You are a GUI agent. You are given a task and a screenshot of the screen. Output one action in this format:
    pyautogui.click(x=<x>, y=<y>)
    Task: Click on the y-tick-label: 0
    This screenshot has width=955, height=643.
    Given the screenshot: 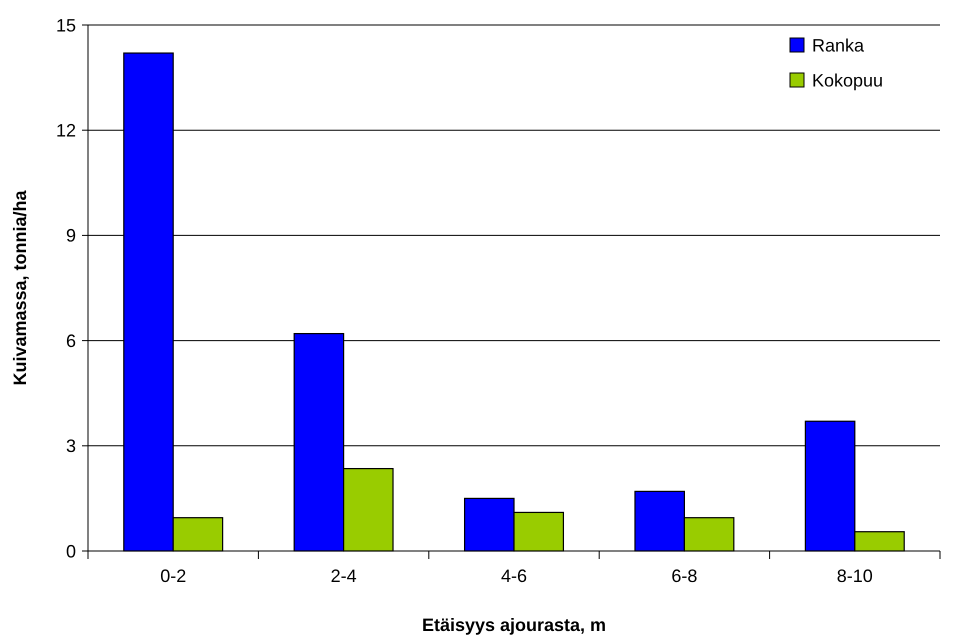 What is the action you would take?
    pyautogui.click(x=71, y=551)
    